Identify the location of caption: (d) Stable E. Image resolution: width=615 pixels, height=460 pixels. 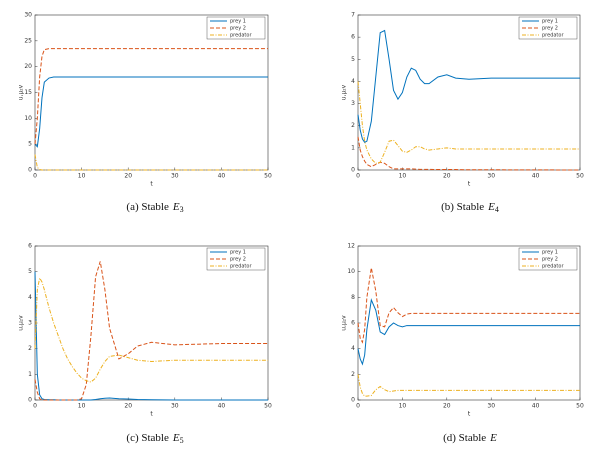
(470, 438).